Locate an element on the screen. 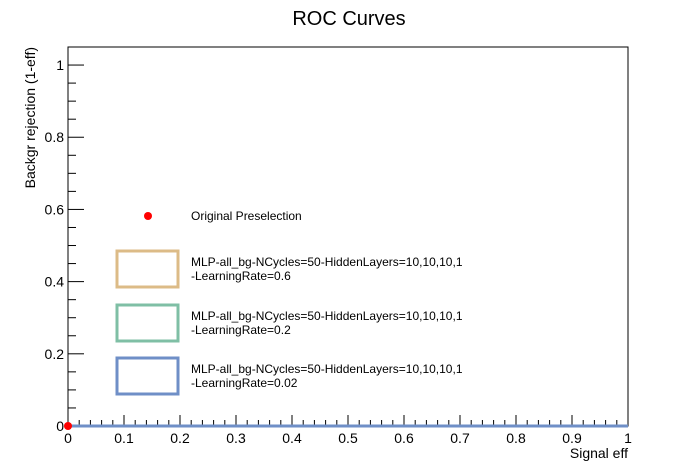 Image resolution: width=698 pixels, height=474 pixels. y-axis-label: Backgr rejection (1-eff) is located at coordinates (30, 117).